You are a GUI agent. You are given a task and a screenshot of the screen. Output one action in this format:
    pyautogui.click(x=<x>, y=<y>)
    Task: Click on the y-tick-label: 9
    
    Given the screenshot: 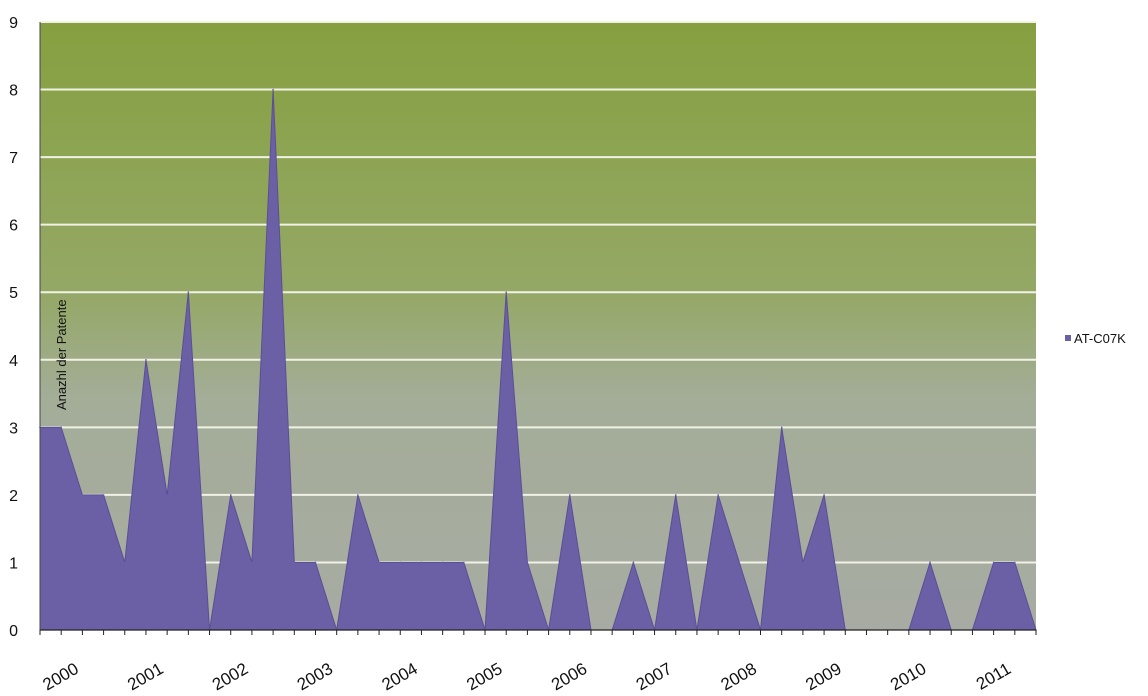 What is the action you would take?
    pyautogui.click(x=13, y=23)
    